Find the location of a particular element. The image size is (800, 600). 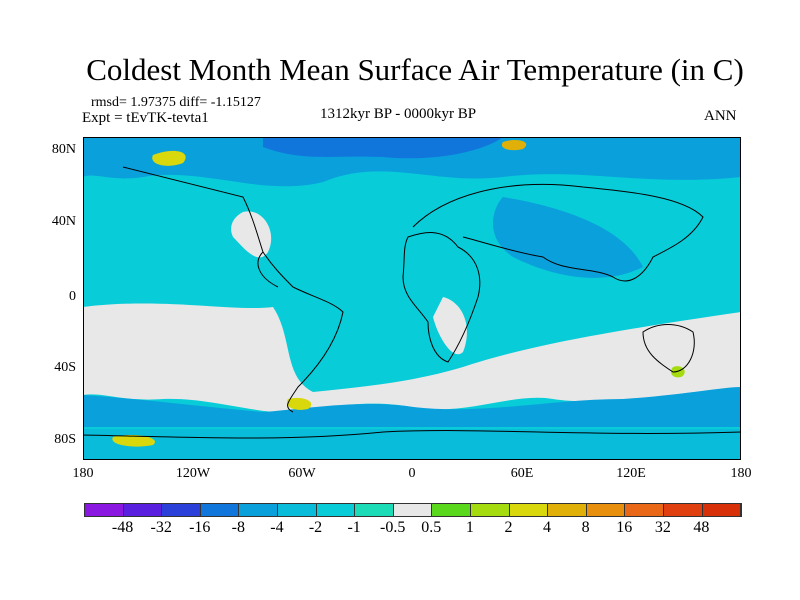

lon-label: 60E is located at coordinates (522, 473).